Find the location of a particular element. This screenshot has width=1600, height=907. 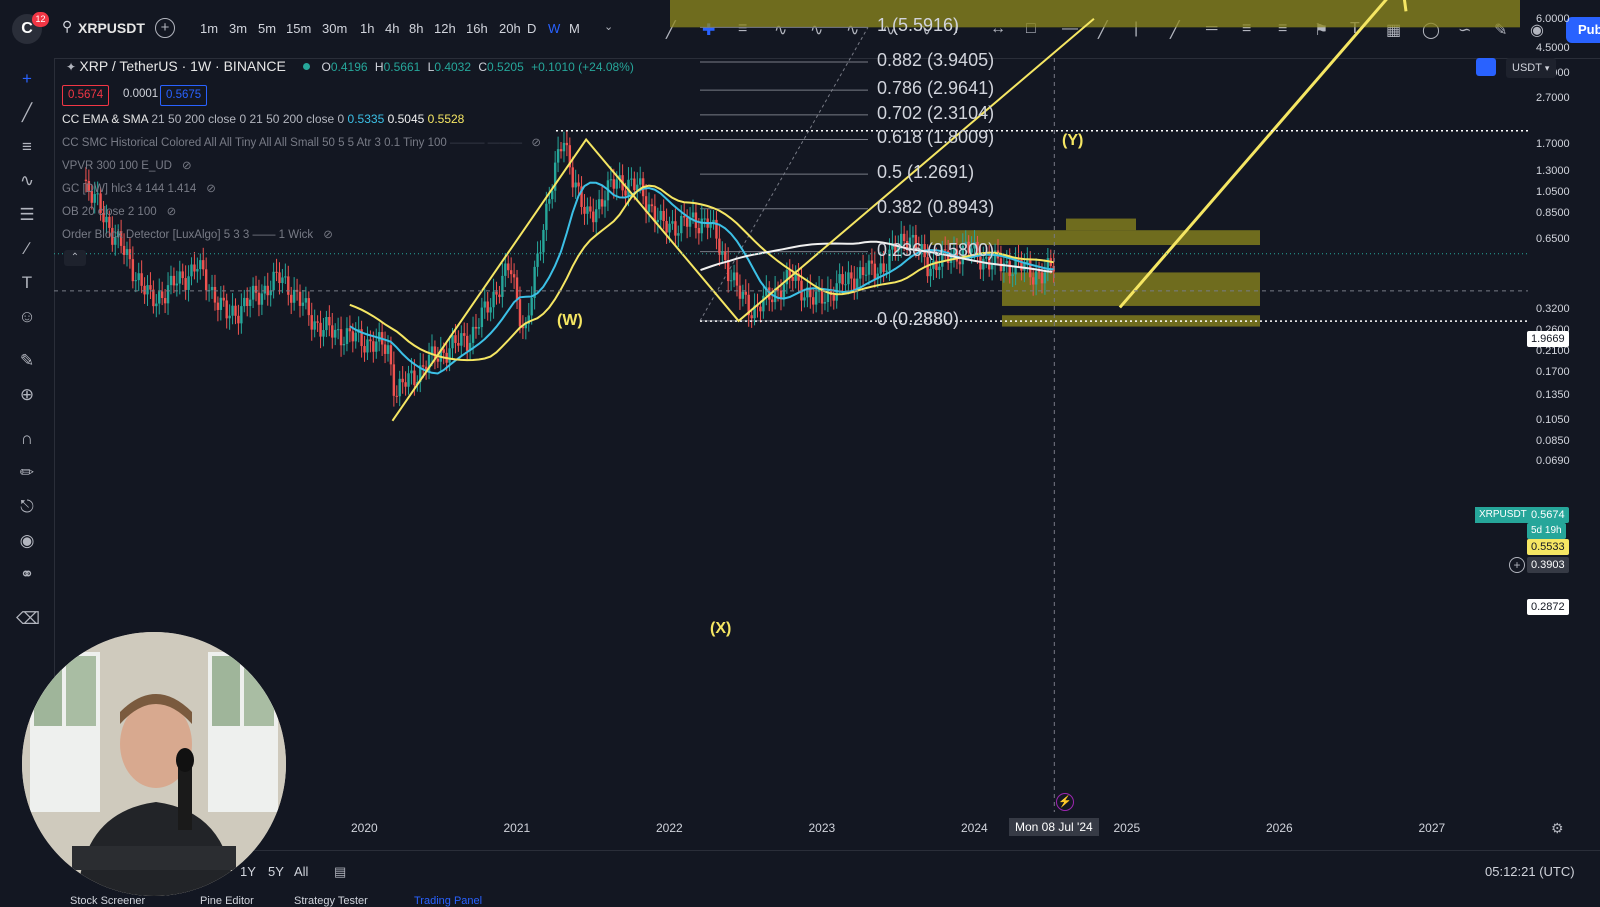

ray-tool-icon: ╱ is located at coordinates (1175, 30).